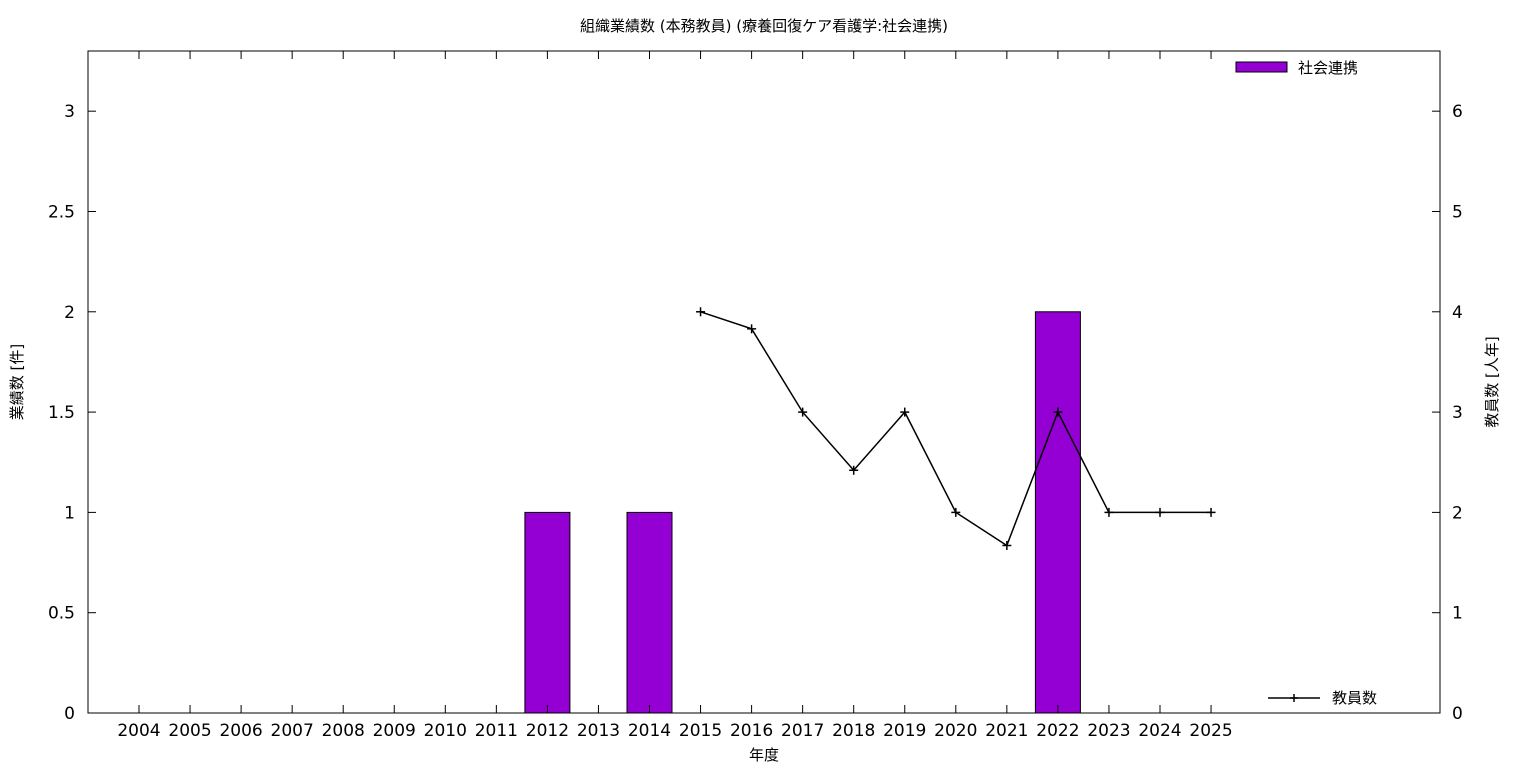 The width and height of the screenshot is (1536, 768). Describe the element at coordinates (700, 731) in the screenshot. I see `x-tick-label: 2015` at that location.